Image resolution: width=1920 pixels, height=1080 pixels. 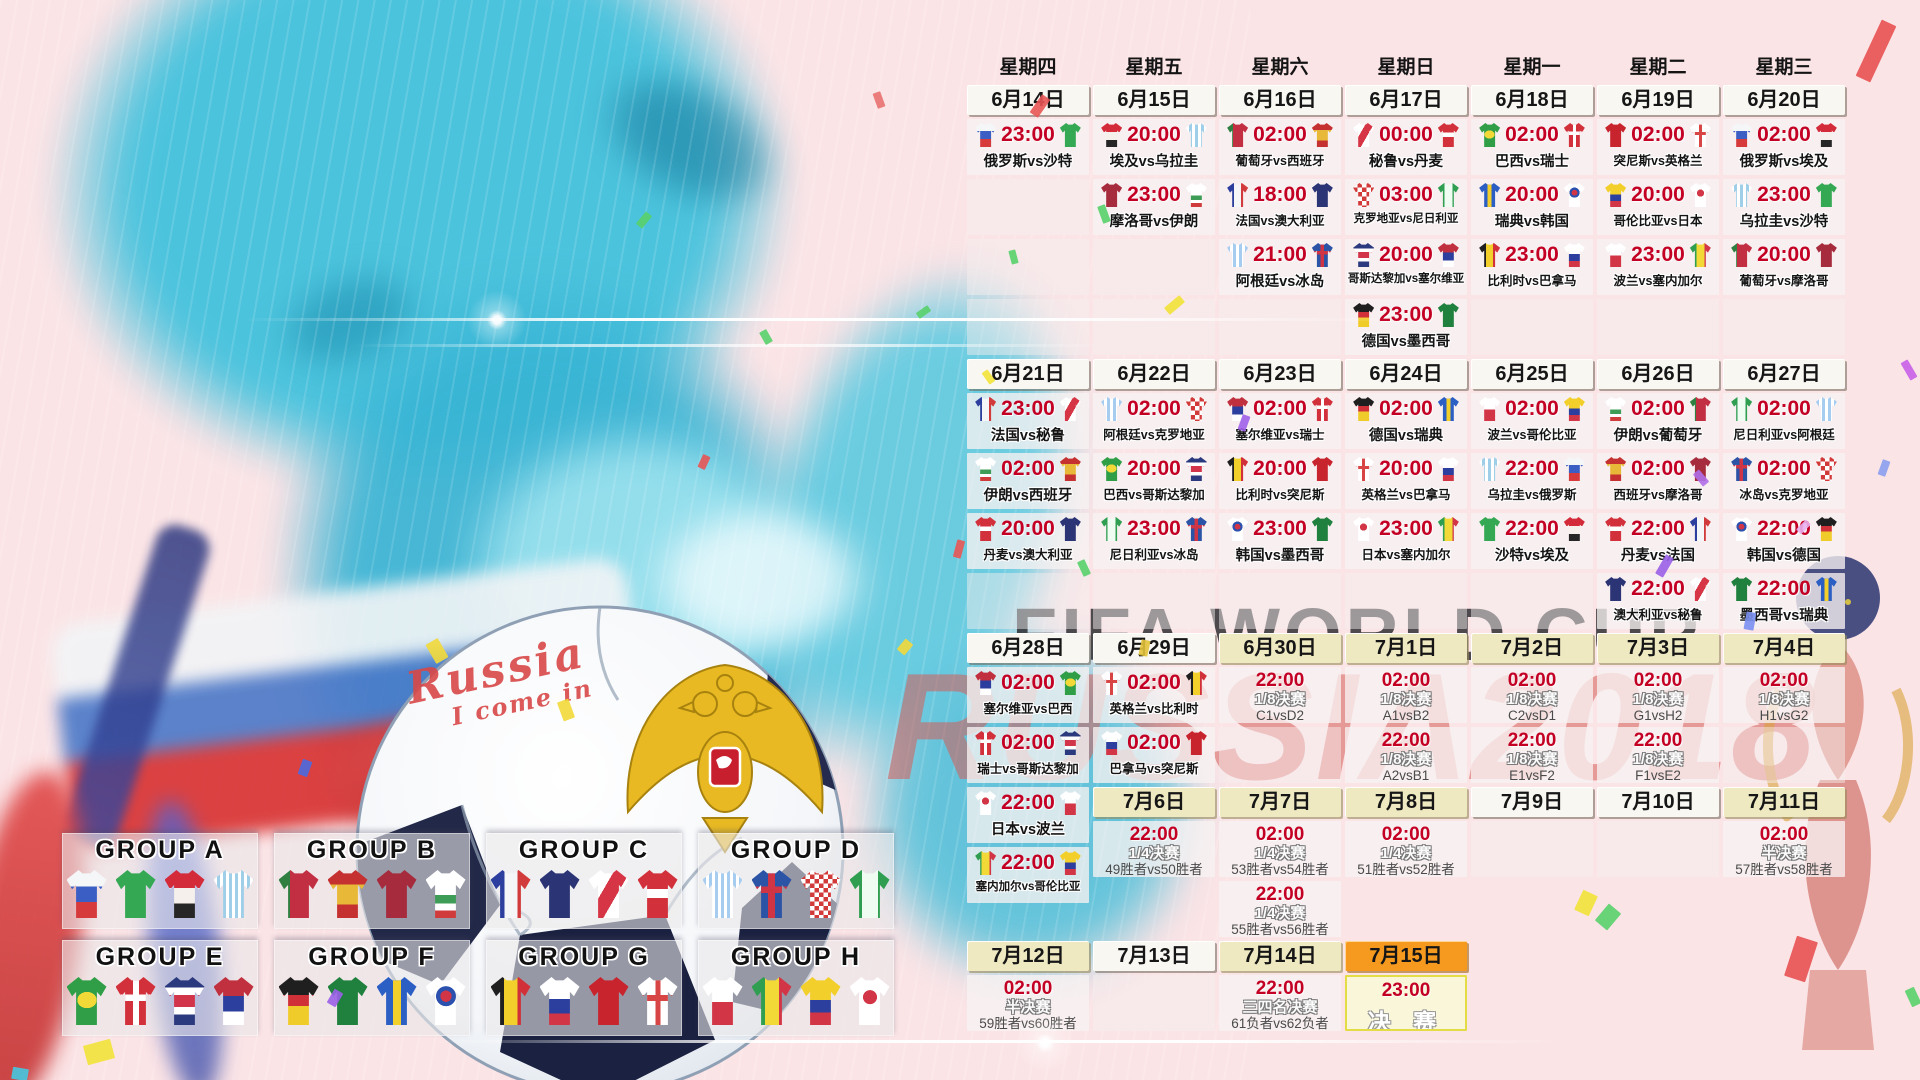 What do you see at coordinates (1238, 195) in the screenshot?
I see `france-jersey-icon` at bounding box center [1238, 195].